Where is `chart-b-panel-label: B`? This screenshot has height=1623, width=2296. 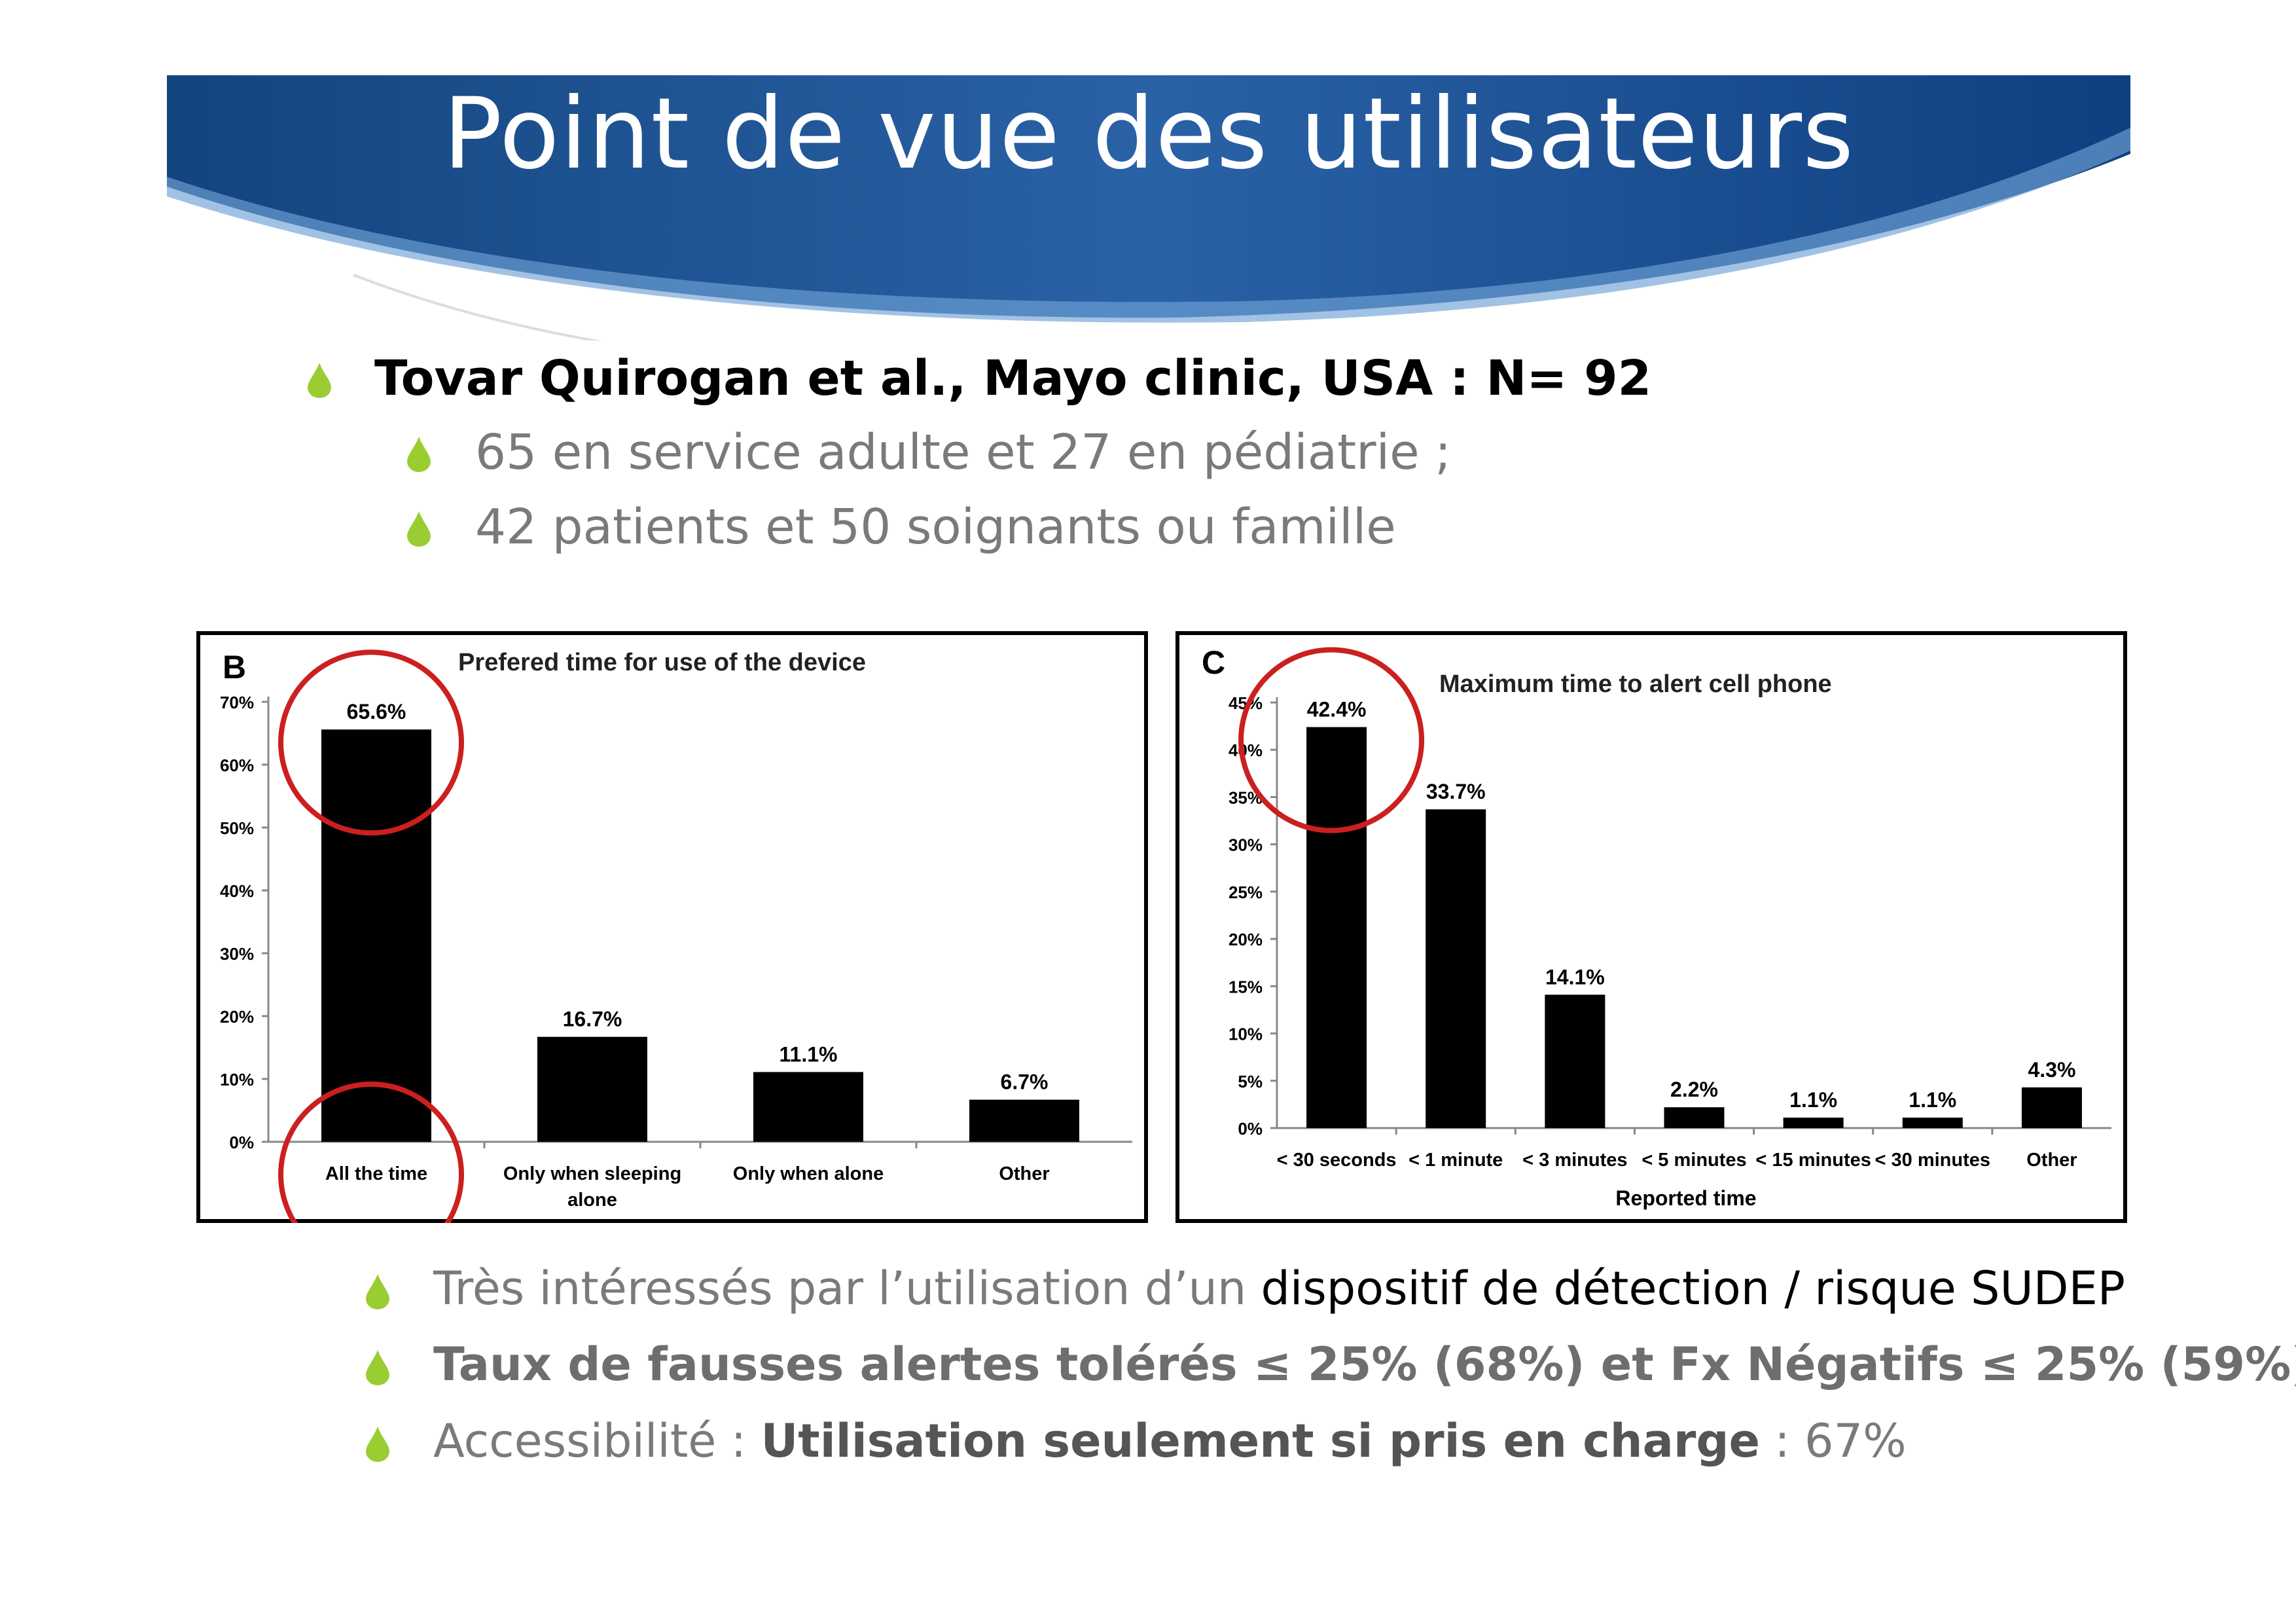
chart-b-panel-label: B is located at coordinates (235, 667).